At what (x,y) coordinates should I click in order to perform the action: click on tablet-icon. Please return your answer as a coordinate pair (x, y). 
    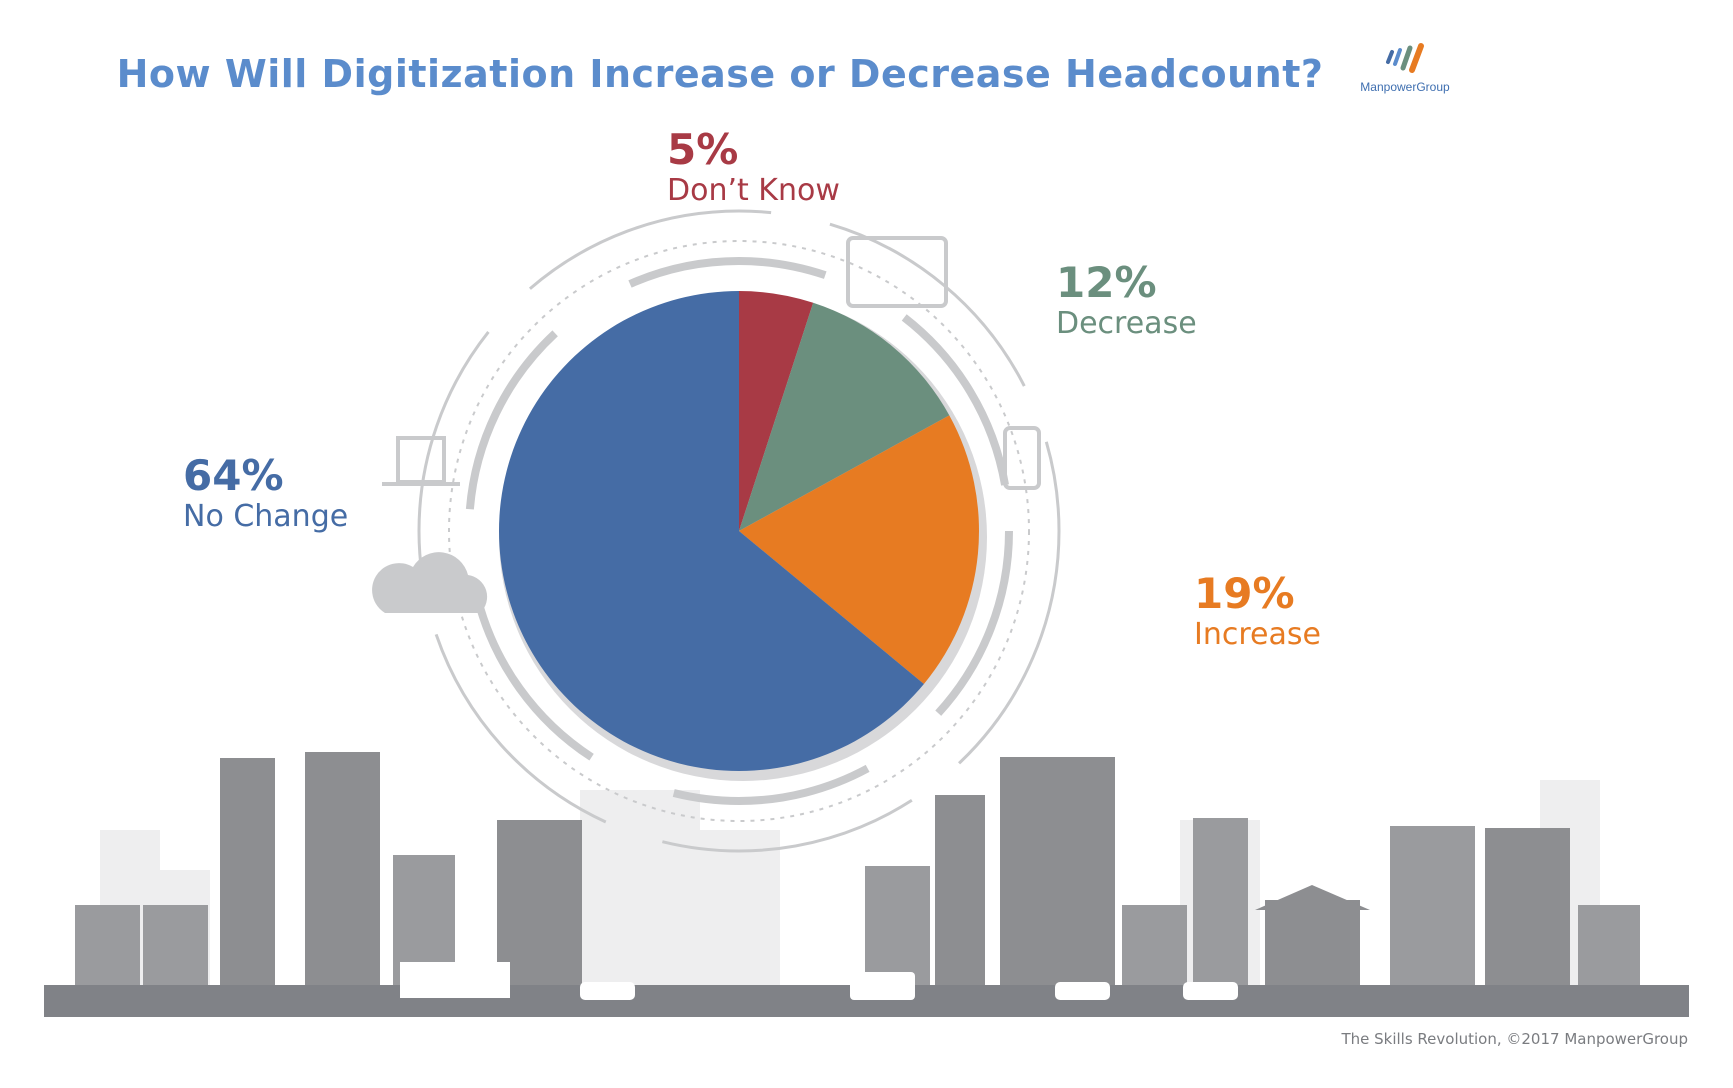
    Looking at the image, I should click on (897, 272).